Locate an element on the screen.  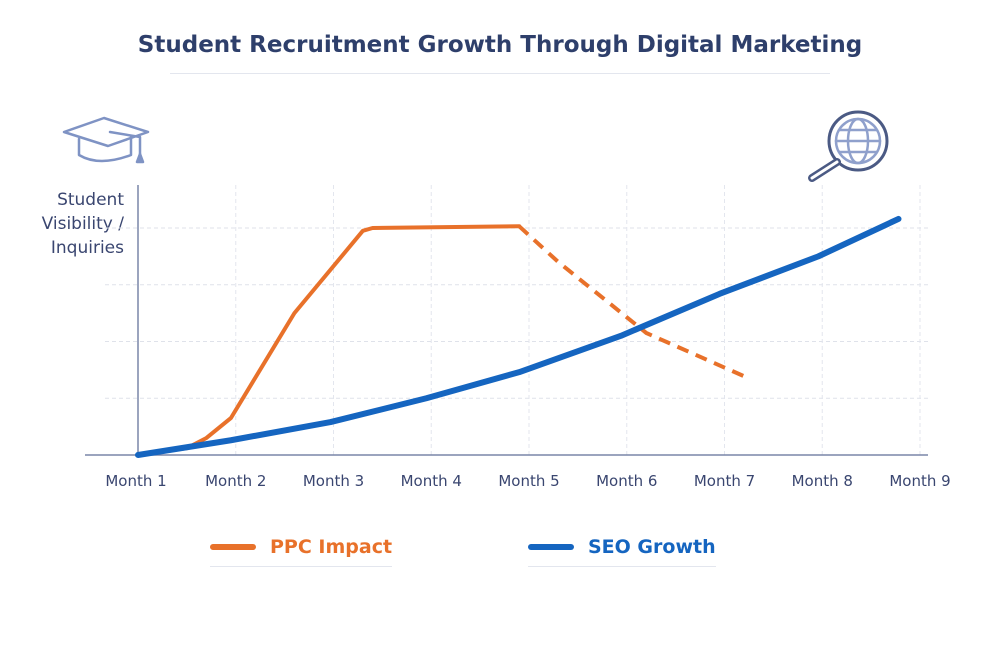
x-tick-label: Month 3 is located at coordinates (333, 481).